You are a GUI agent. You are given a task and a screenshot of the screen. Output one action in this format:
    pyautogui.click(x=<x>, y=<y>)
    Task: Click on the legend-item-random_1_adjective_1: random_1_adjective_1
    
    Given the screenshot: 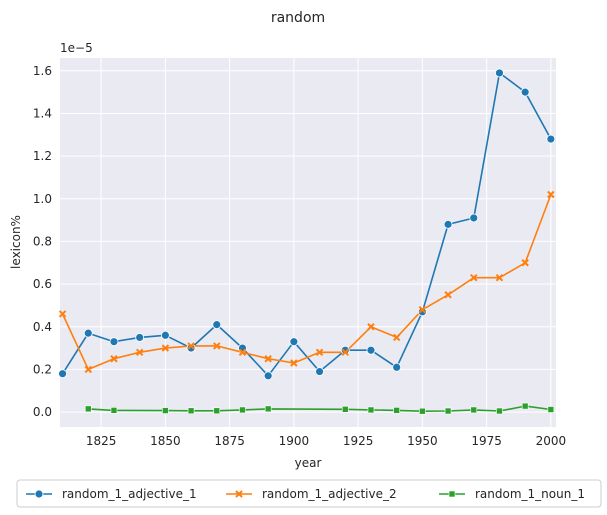 What is the action you would take?
    pyautogui.click(x=111, y=494)
    